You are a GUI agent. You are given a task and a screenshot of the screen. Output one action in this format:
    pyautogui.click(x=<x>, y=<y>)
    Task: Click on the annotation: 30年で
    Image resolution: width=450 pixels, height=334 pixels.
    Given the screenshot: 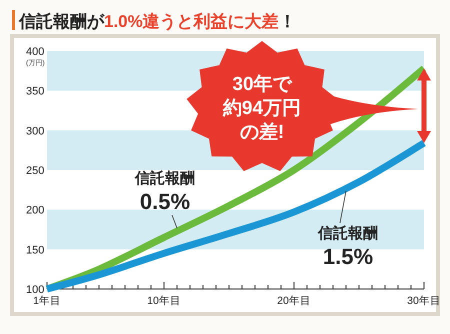 What is the action you would take?
    pyautogui.click(x=262, y=84)
    